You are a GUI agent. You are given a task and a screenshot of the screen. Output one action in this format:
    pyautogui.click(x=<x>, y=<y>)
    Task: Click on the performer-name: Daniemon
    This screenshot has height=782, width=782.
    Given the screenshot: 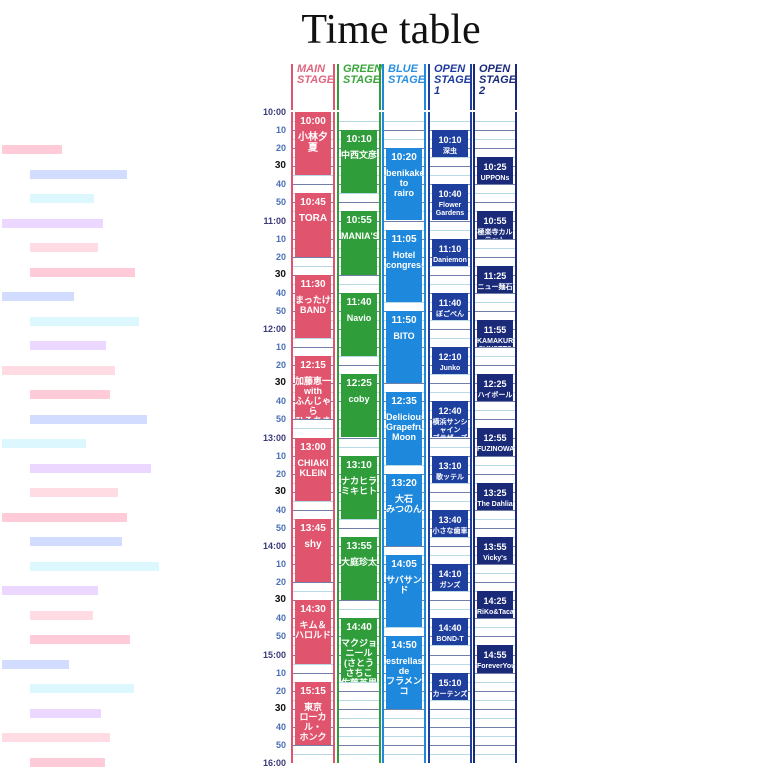 What is the action you would take?
    pyautogui.click(x=450, y=260)
    